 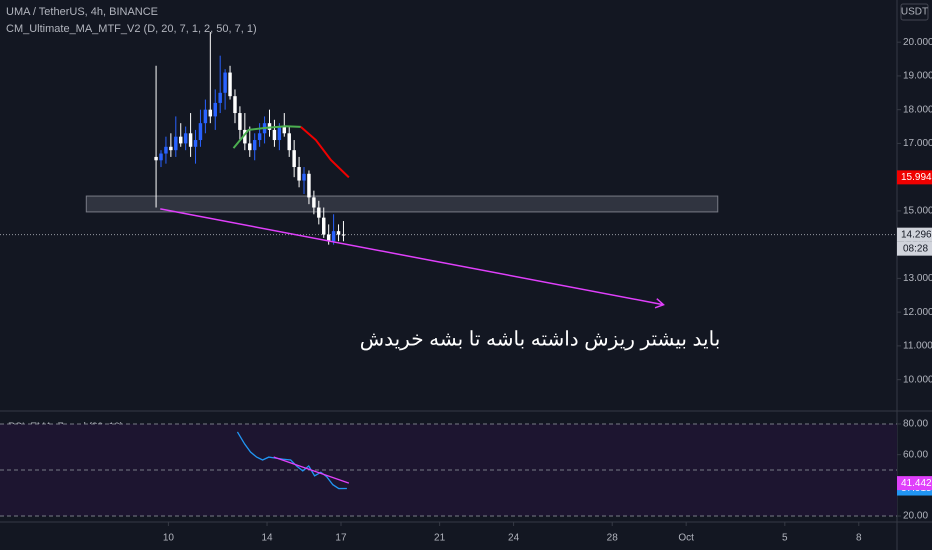 What do you see at coordinates (915, 454) in the screenshot?
I see `y-tick-label: 60.00` at bounding box center [915, 454].